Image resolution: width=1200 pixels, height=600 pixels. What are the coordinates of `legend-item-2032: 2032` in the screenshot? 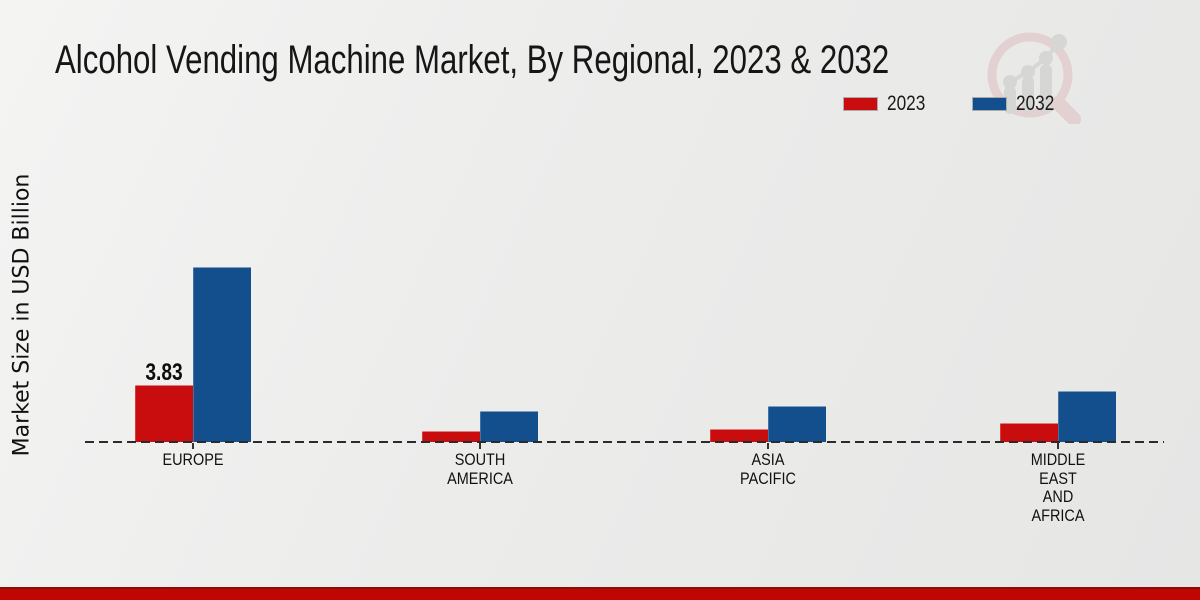 It's located at (1017, 104).